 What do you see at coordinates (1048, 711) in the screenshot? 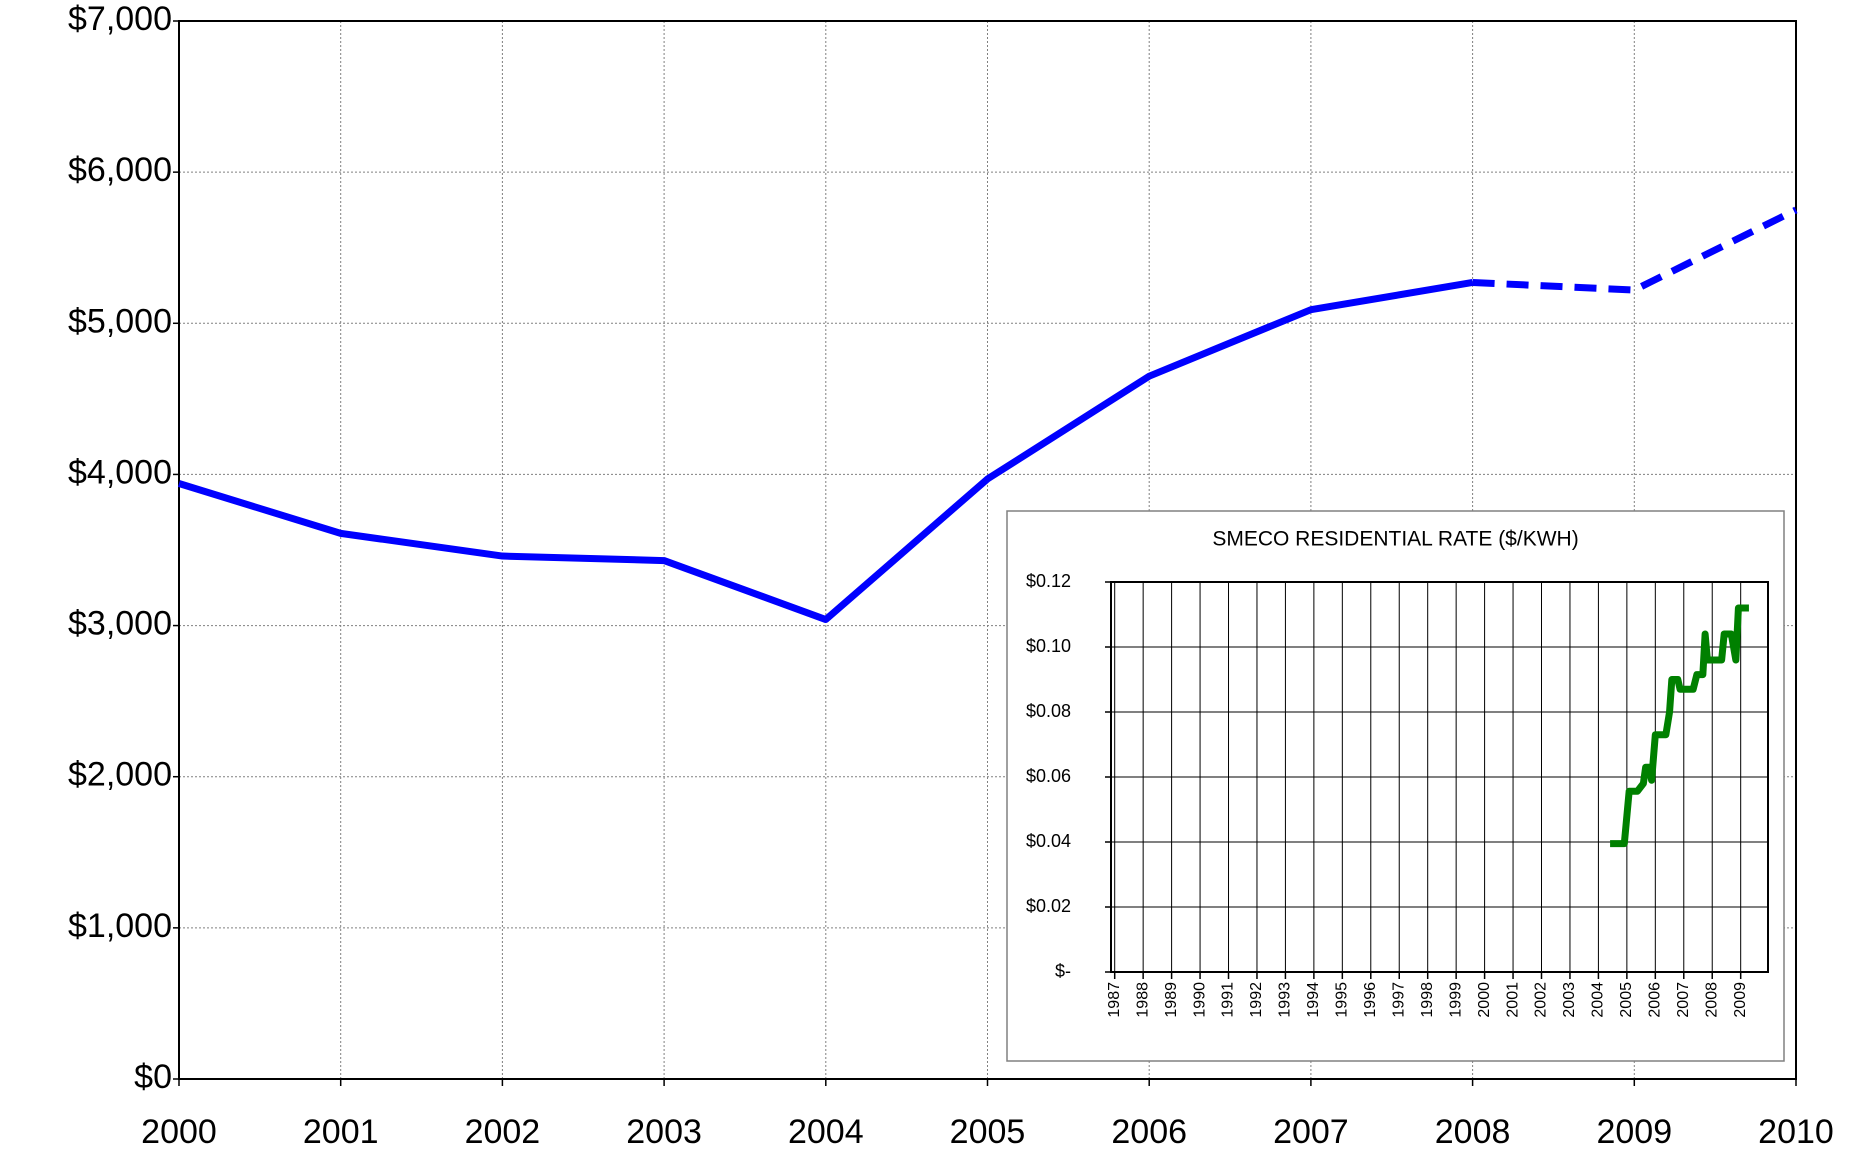
I see `y-tick-label: $0.08` at bounding box center [1048, 711].